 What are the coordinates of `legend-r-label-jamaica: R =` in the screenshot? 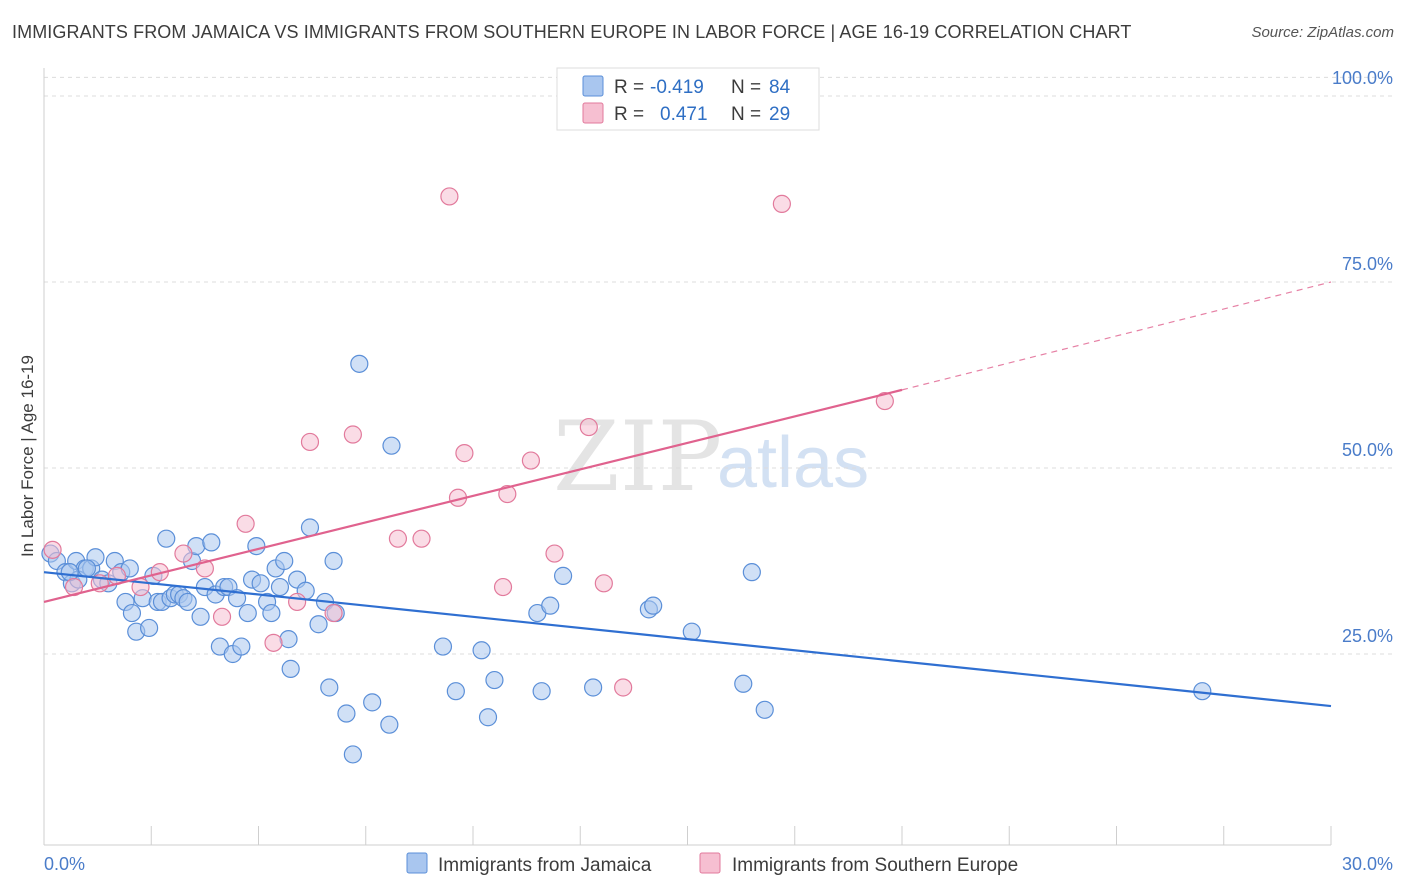 It's located at (629, 87).